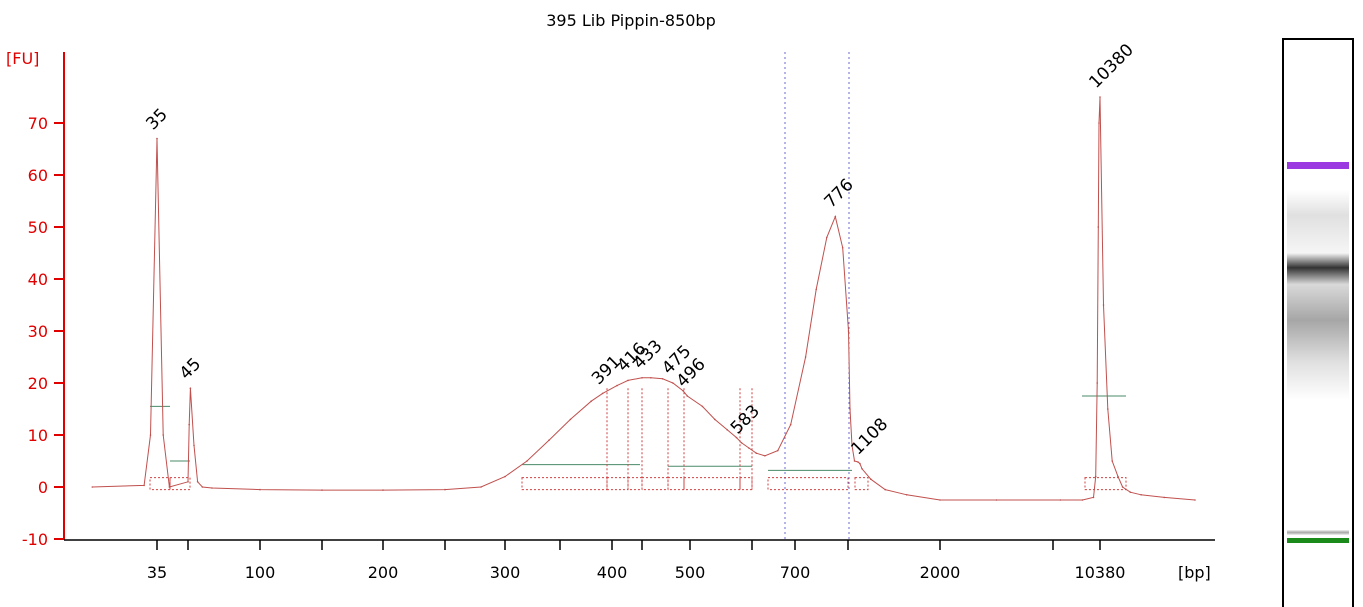 The width and height of the screenshot is (1363, 607). What do you see at coordinates (383, 572) in the screenshot?
I see `x-tick-label: 200` at bounding box center [383, 572].